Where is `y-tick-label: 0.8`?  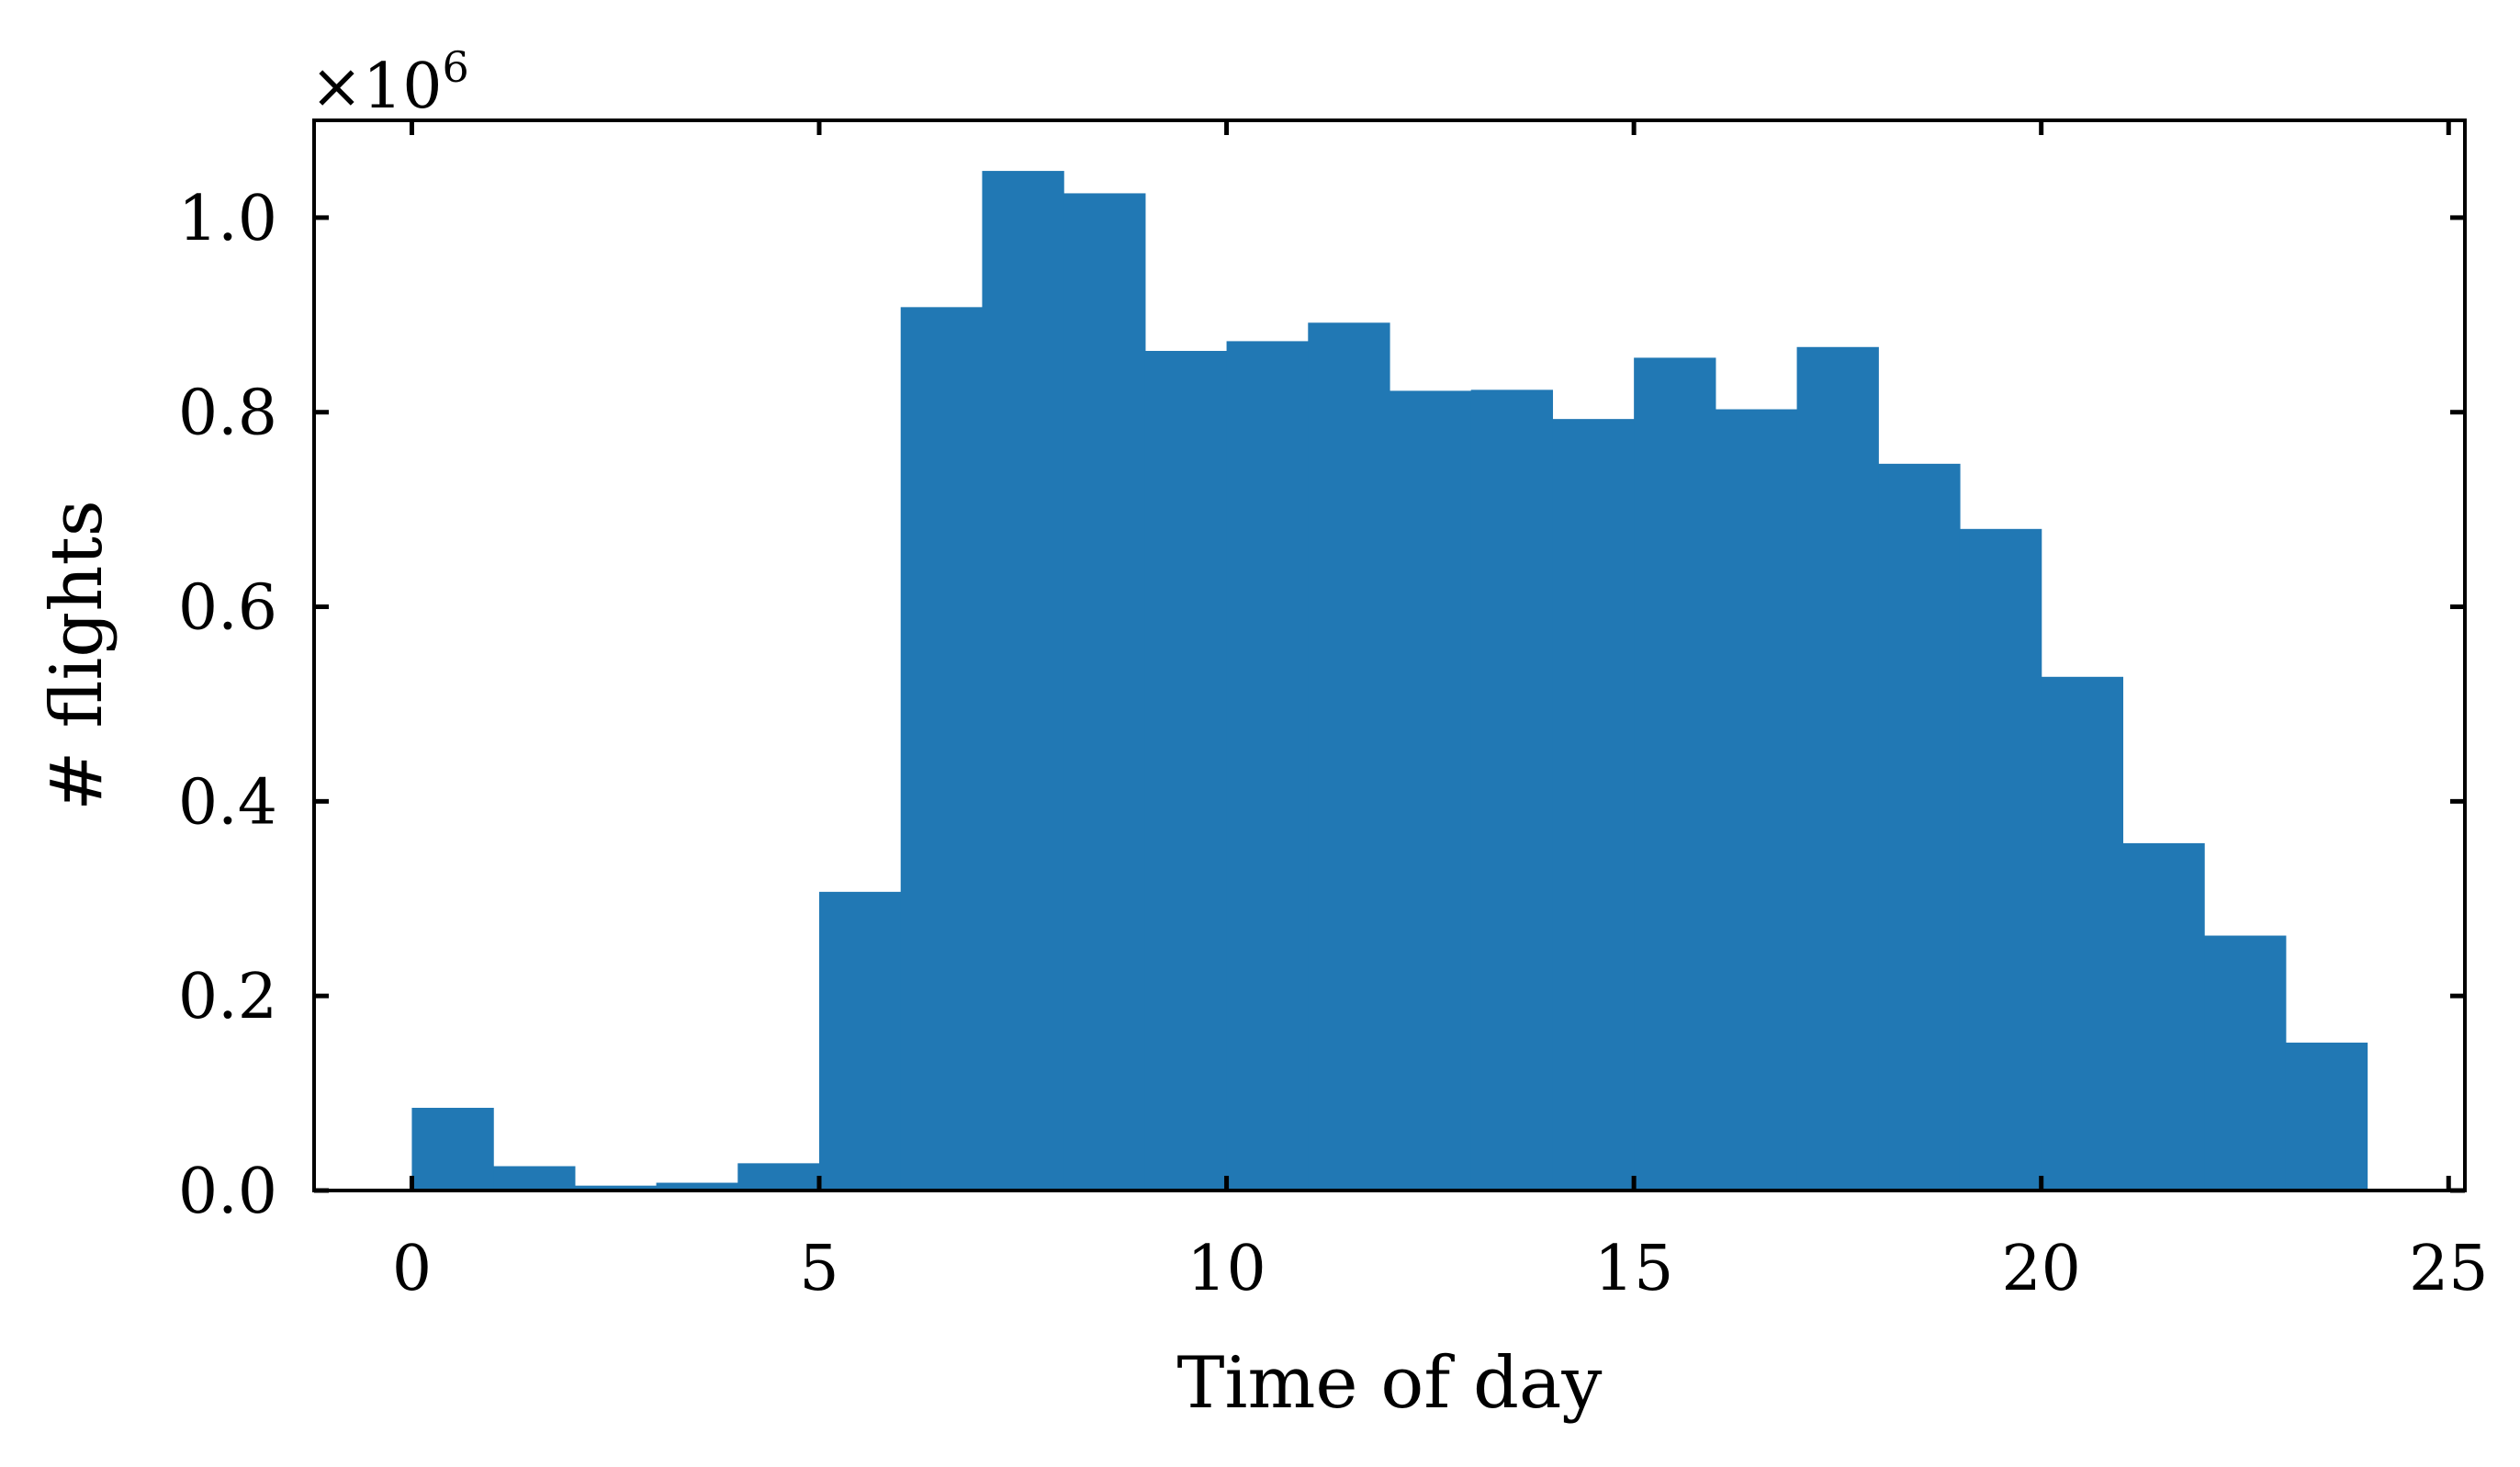
y-tick-label: 0.8 is located at coordinates (227, 414).